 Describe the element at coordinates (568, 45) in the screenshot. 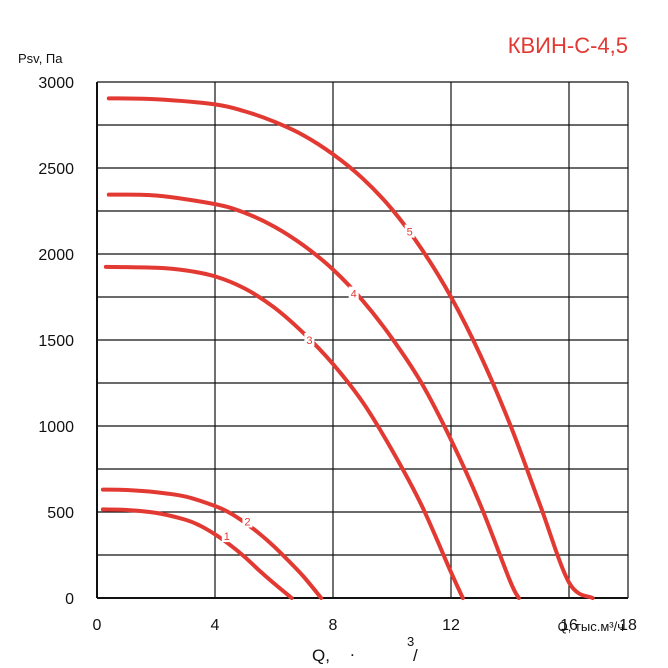

I see `chart-title: КВИН-С-4,5` at that location.